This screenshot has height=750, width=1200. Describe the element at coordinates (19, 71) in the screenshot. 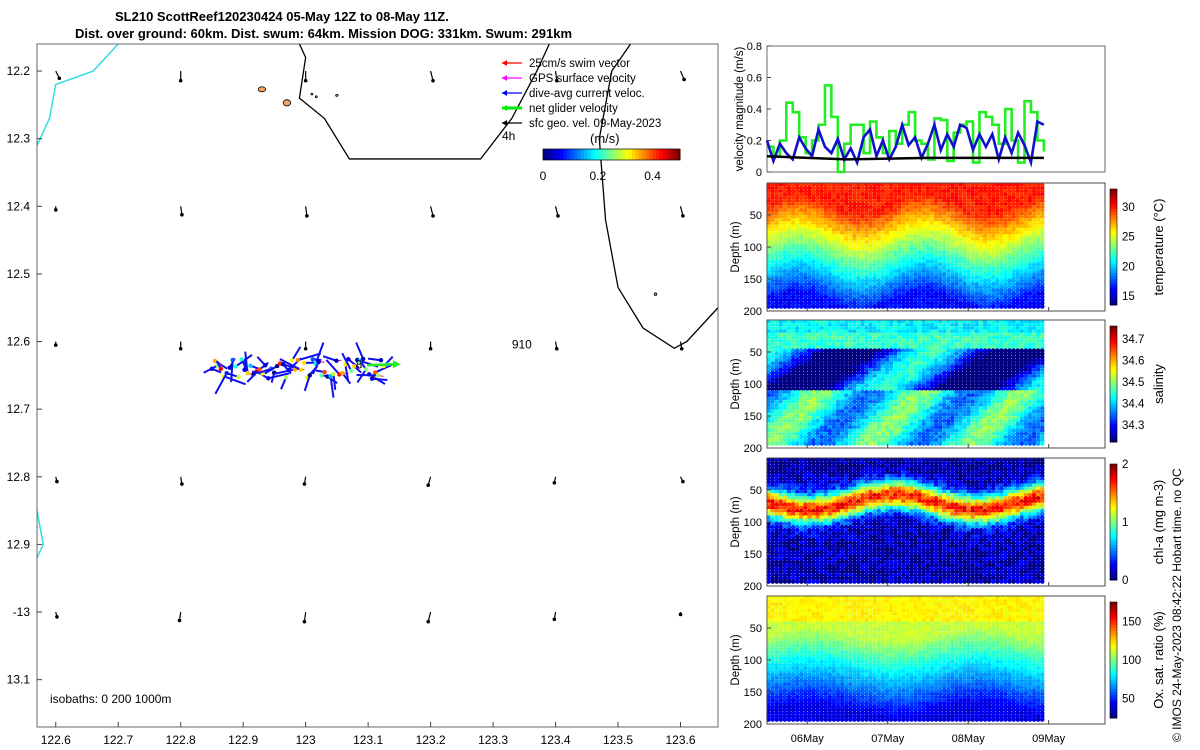

I see `map-ytick-label: 12.2` at that location.